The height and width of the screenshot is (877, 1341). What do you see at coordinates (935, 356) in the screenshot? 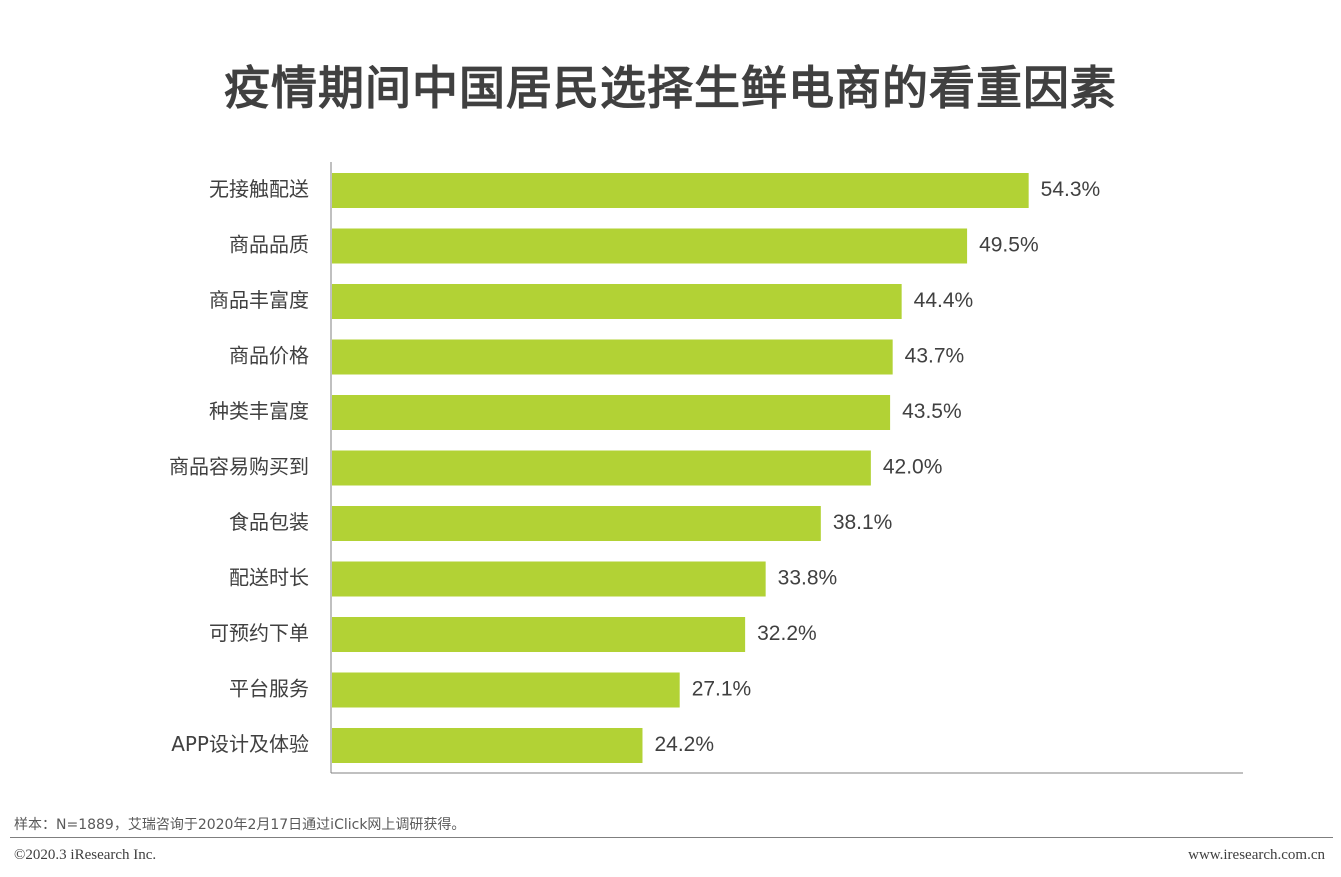
I see `value-label: 43.7%` at bounding box center [935, 356].